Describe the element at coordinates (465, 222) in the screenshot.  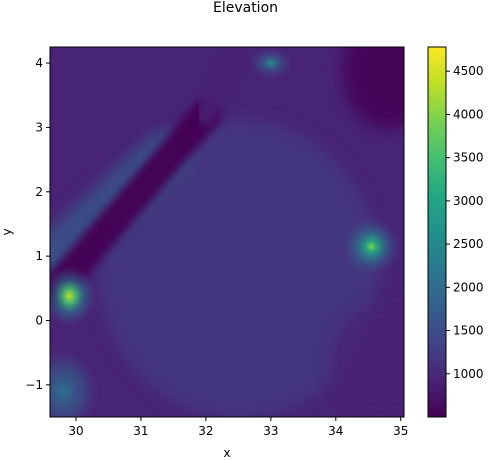
I see `colorbar-ticks: 1000 1500 2000 2500 3000 3500 4000 4500` at that location.